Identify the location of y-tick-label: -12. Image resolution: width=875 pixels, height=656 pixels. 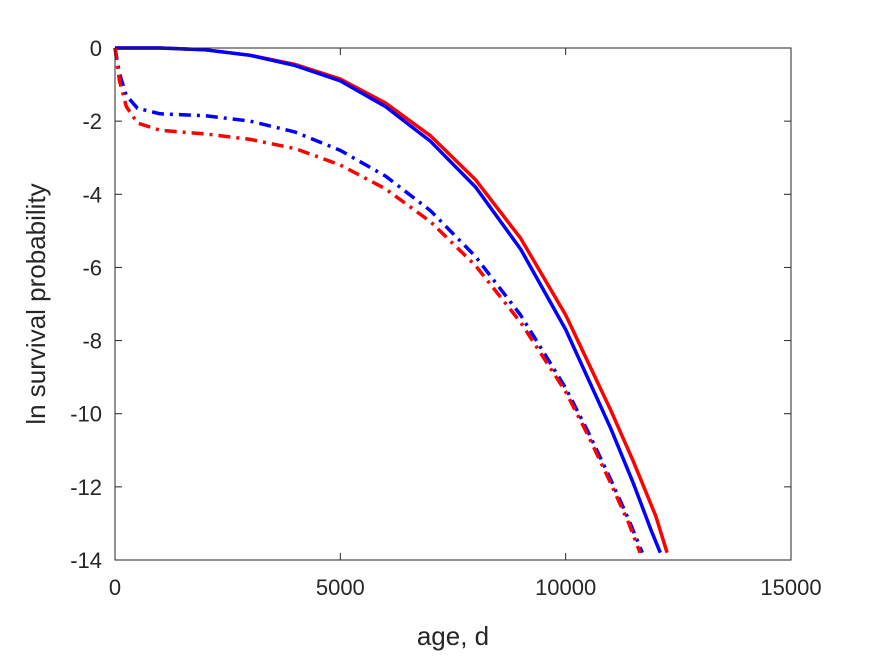
(86, 487).